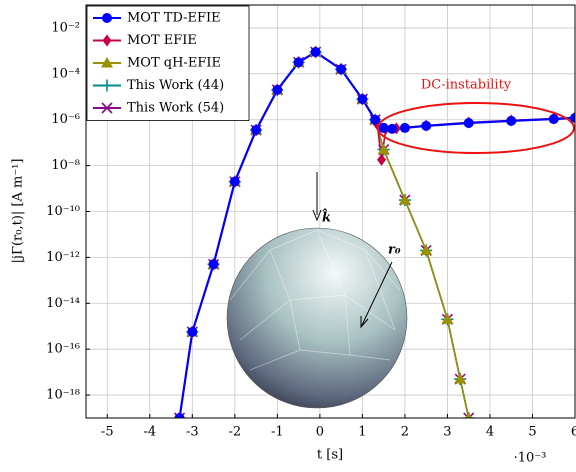  Describe the element at coordinates (326, 216) in the screenshot. I see `annotation: k̂` at that location.